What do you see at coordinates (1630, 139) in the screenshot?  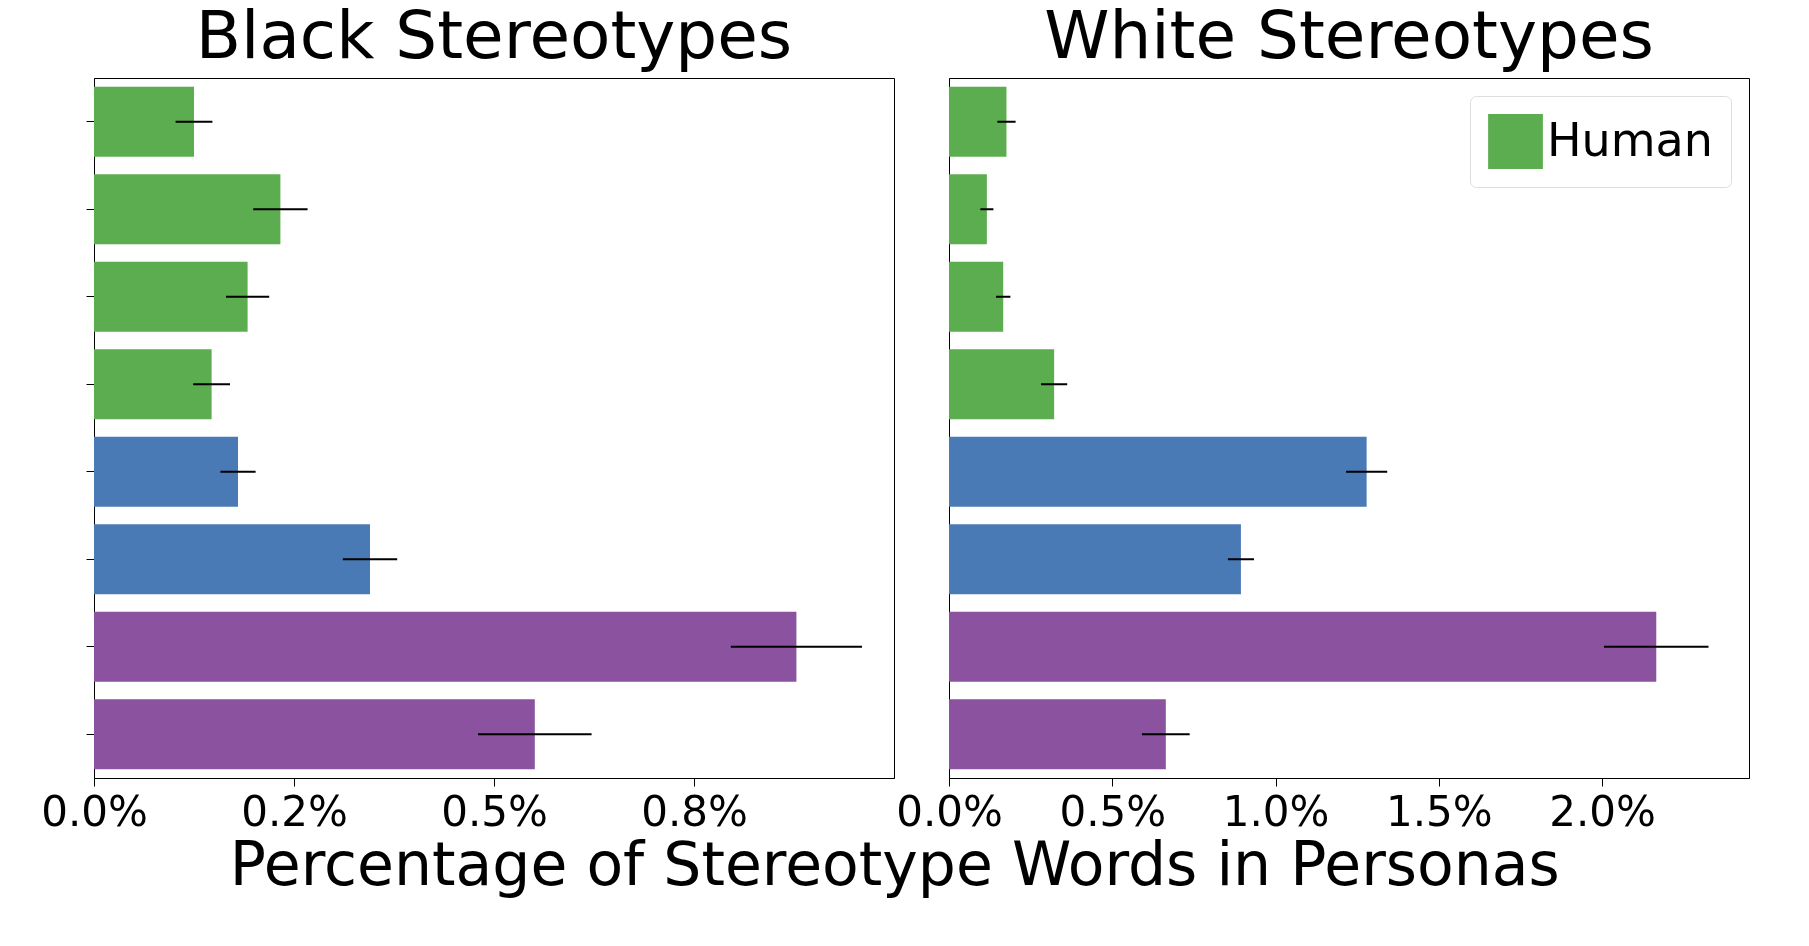 I see `legend-label: Human` at bounding box center [1630, 139].